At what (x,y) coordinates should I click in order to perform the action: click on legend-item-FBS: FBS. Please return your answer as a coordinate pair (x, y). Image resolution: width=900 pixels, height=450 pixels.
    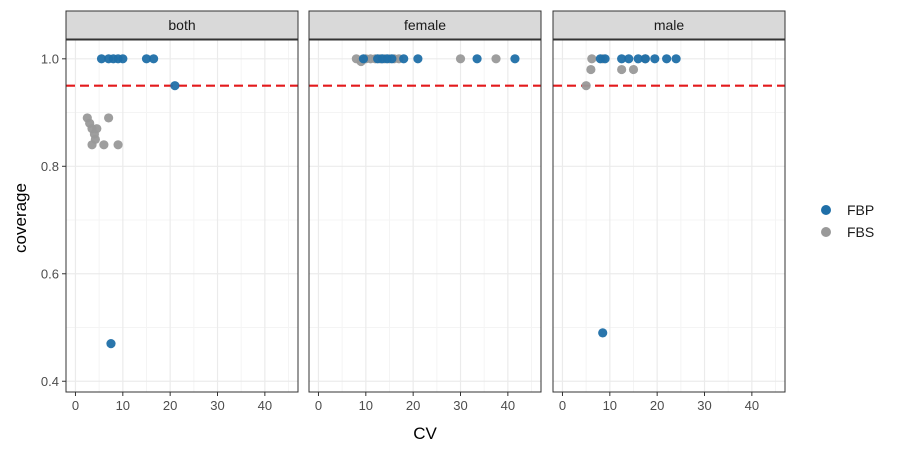
    Looking at the image, I should click on (847, 232).